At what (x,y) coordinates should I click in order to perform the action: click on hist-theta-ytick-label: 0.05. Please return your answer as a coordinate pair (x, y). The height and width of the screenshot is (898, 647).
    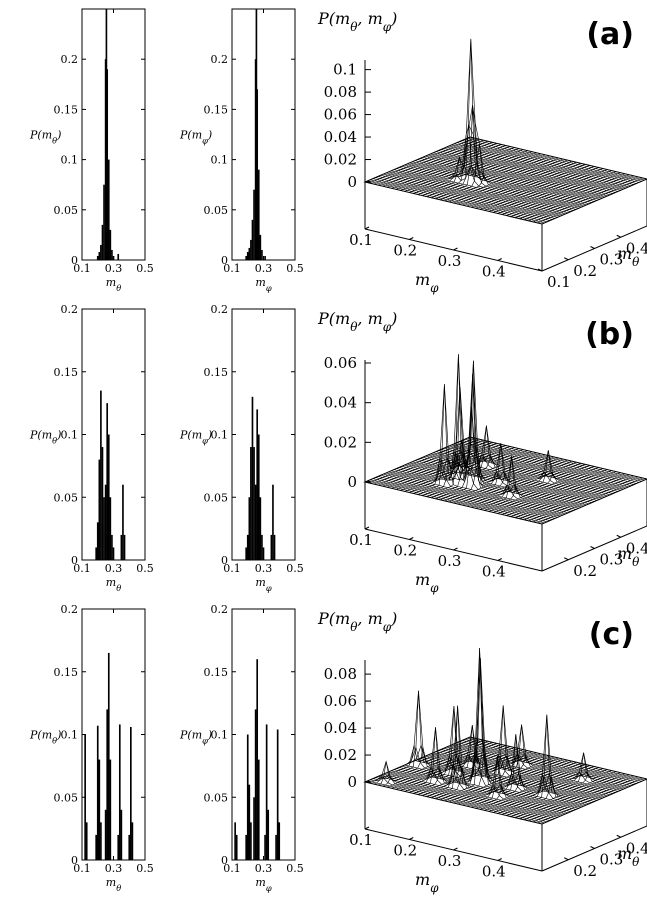
    Looking at the image, I should click on (66, 210).